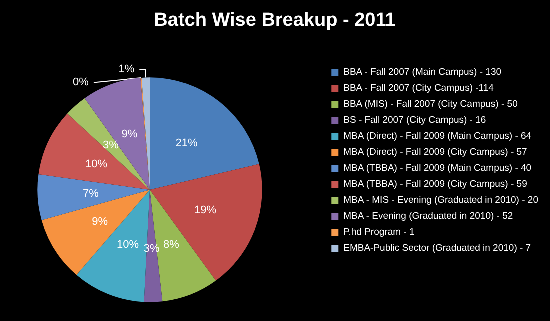 This screenshot has height=321, width=550. Describe the element at coordinates (171, 245) in the screenshot. I see `data-label: 8%` at that location.